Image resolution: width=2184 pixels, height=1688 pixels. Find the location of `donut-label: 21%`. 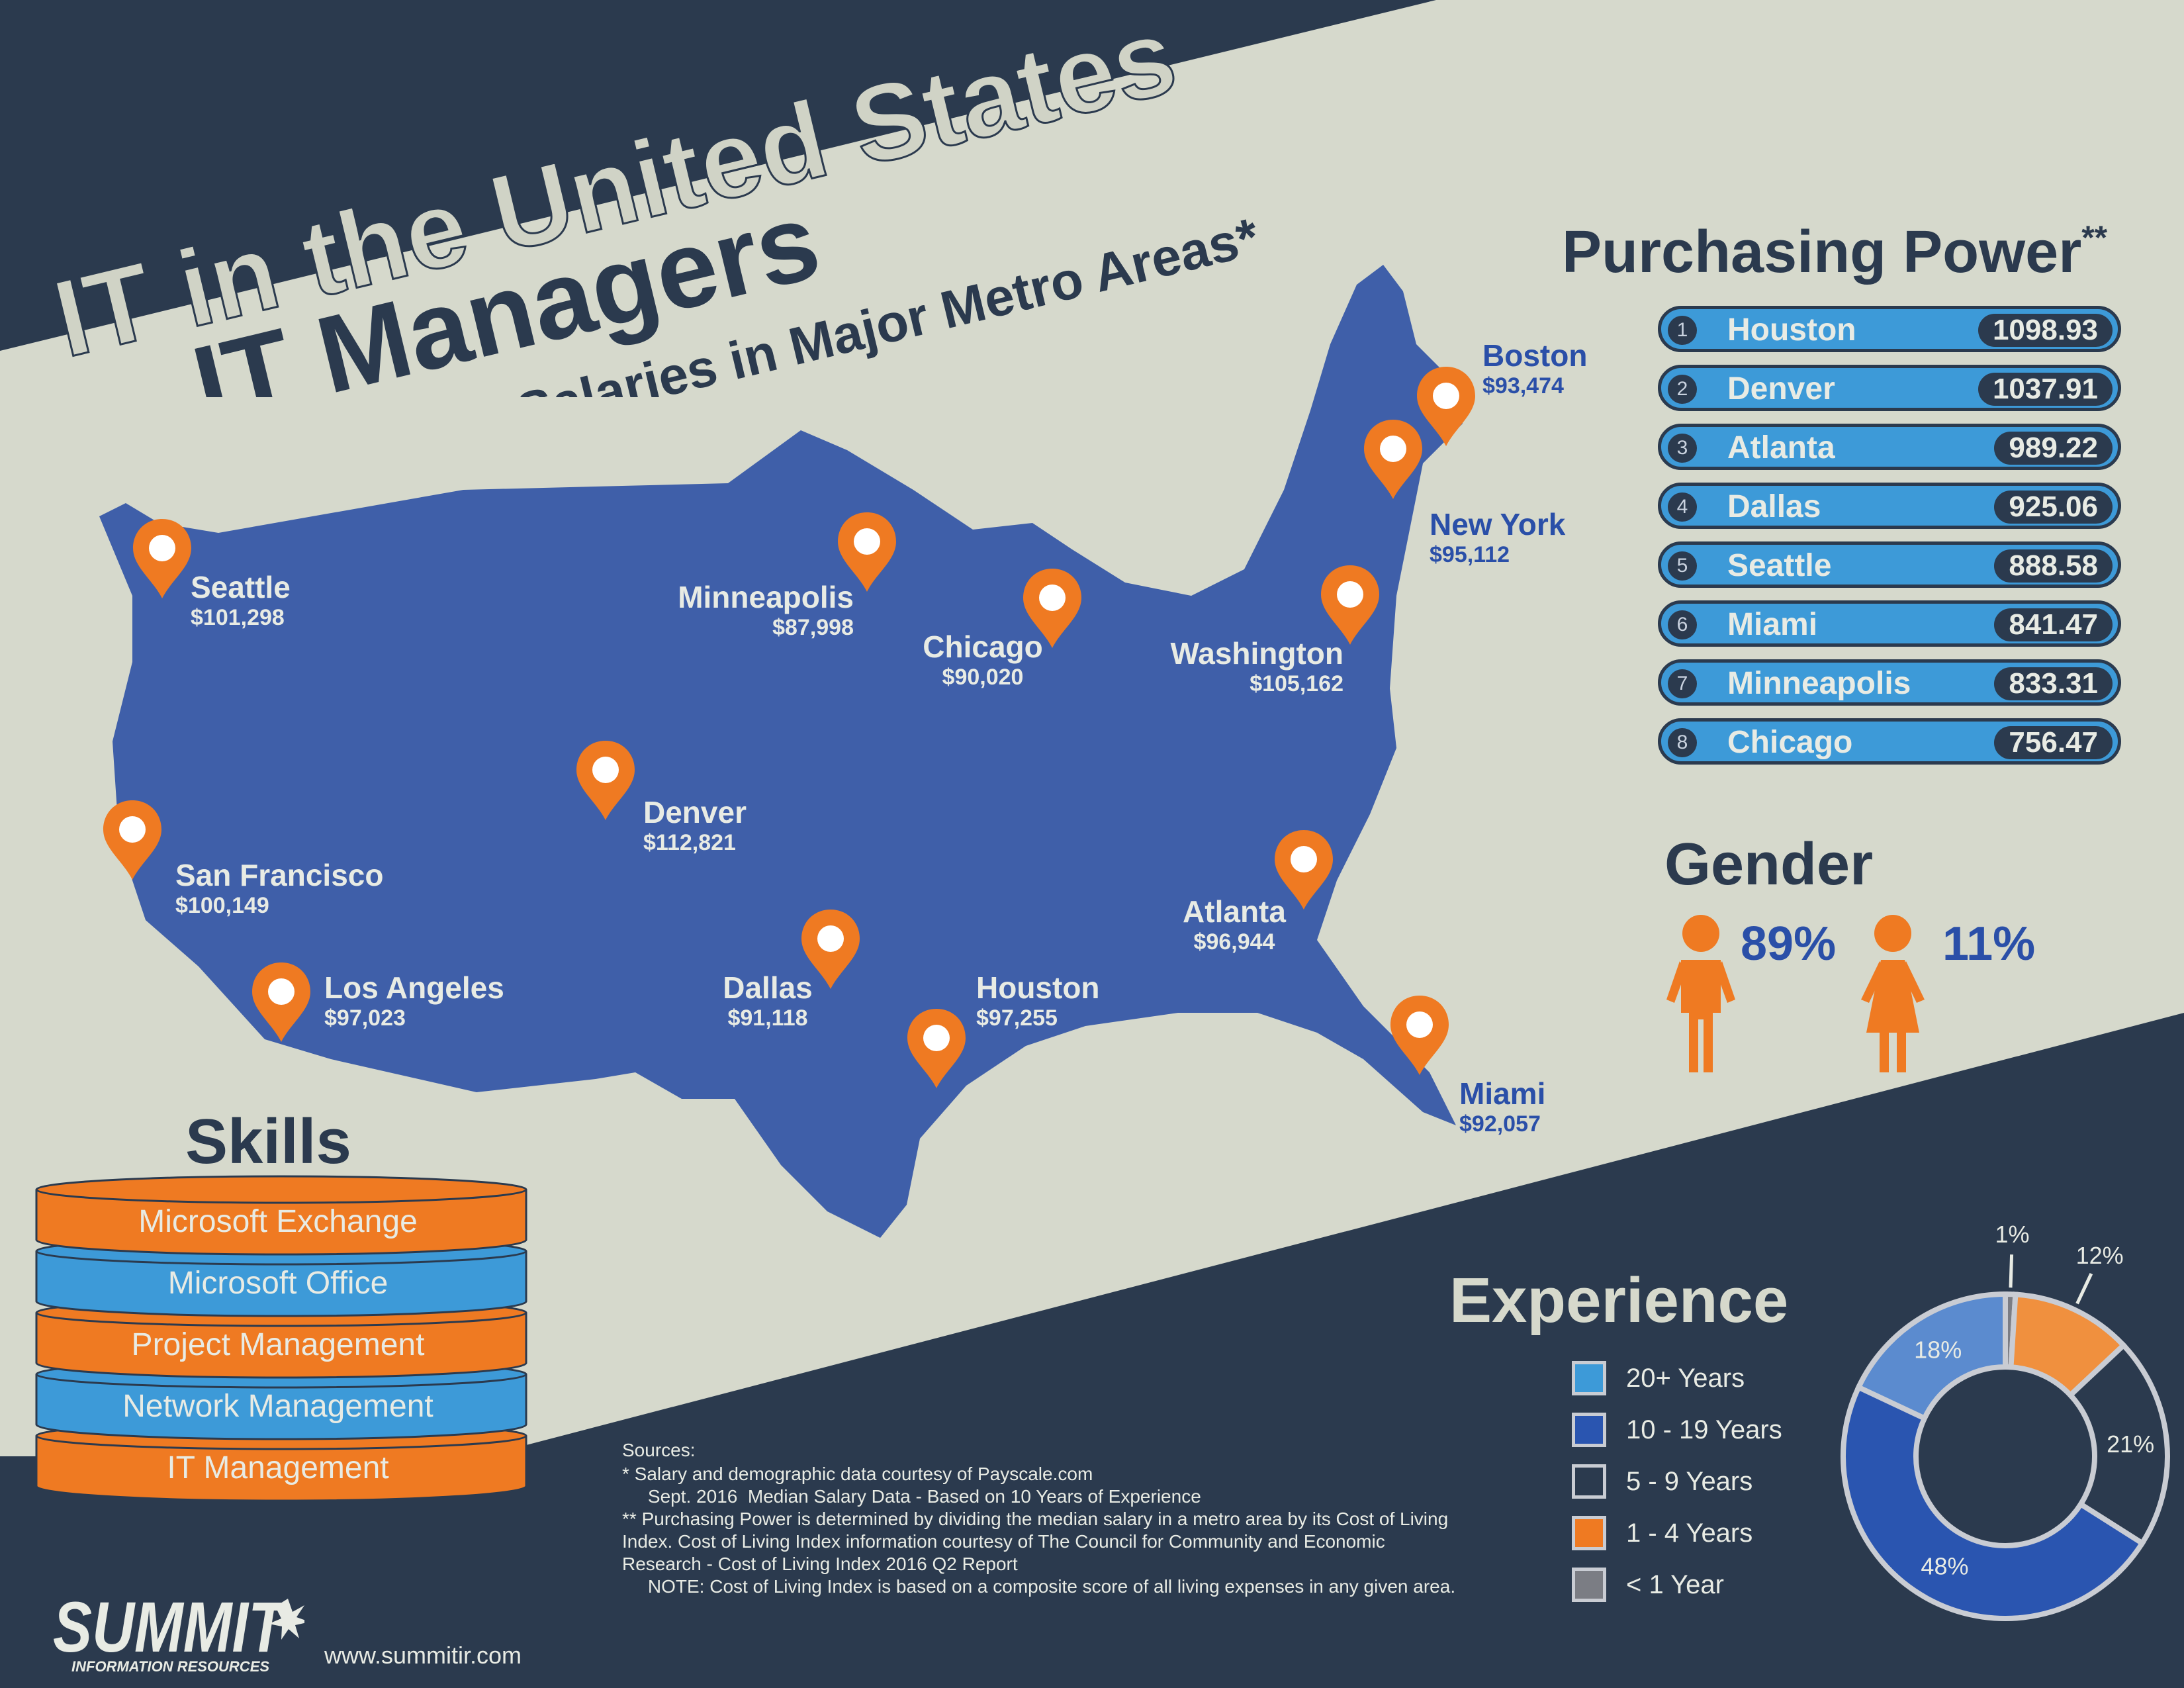

donut-label: 21% is located at coordinates (2130, 1444).